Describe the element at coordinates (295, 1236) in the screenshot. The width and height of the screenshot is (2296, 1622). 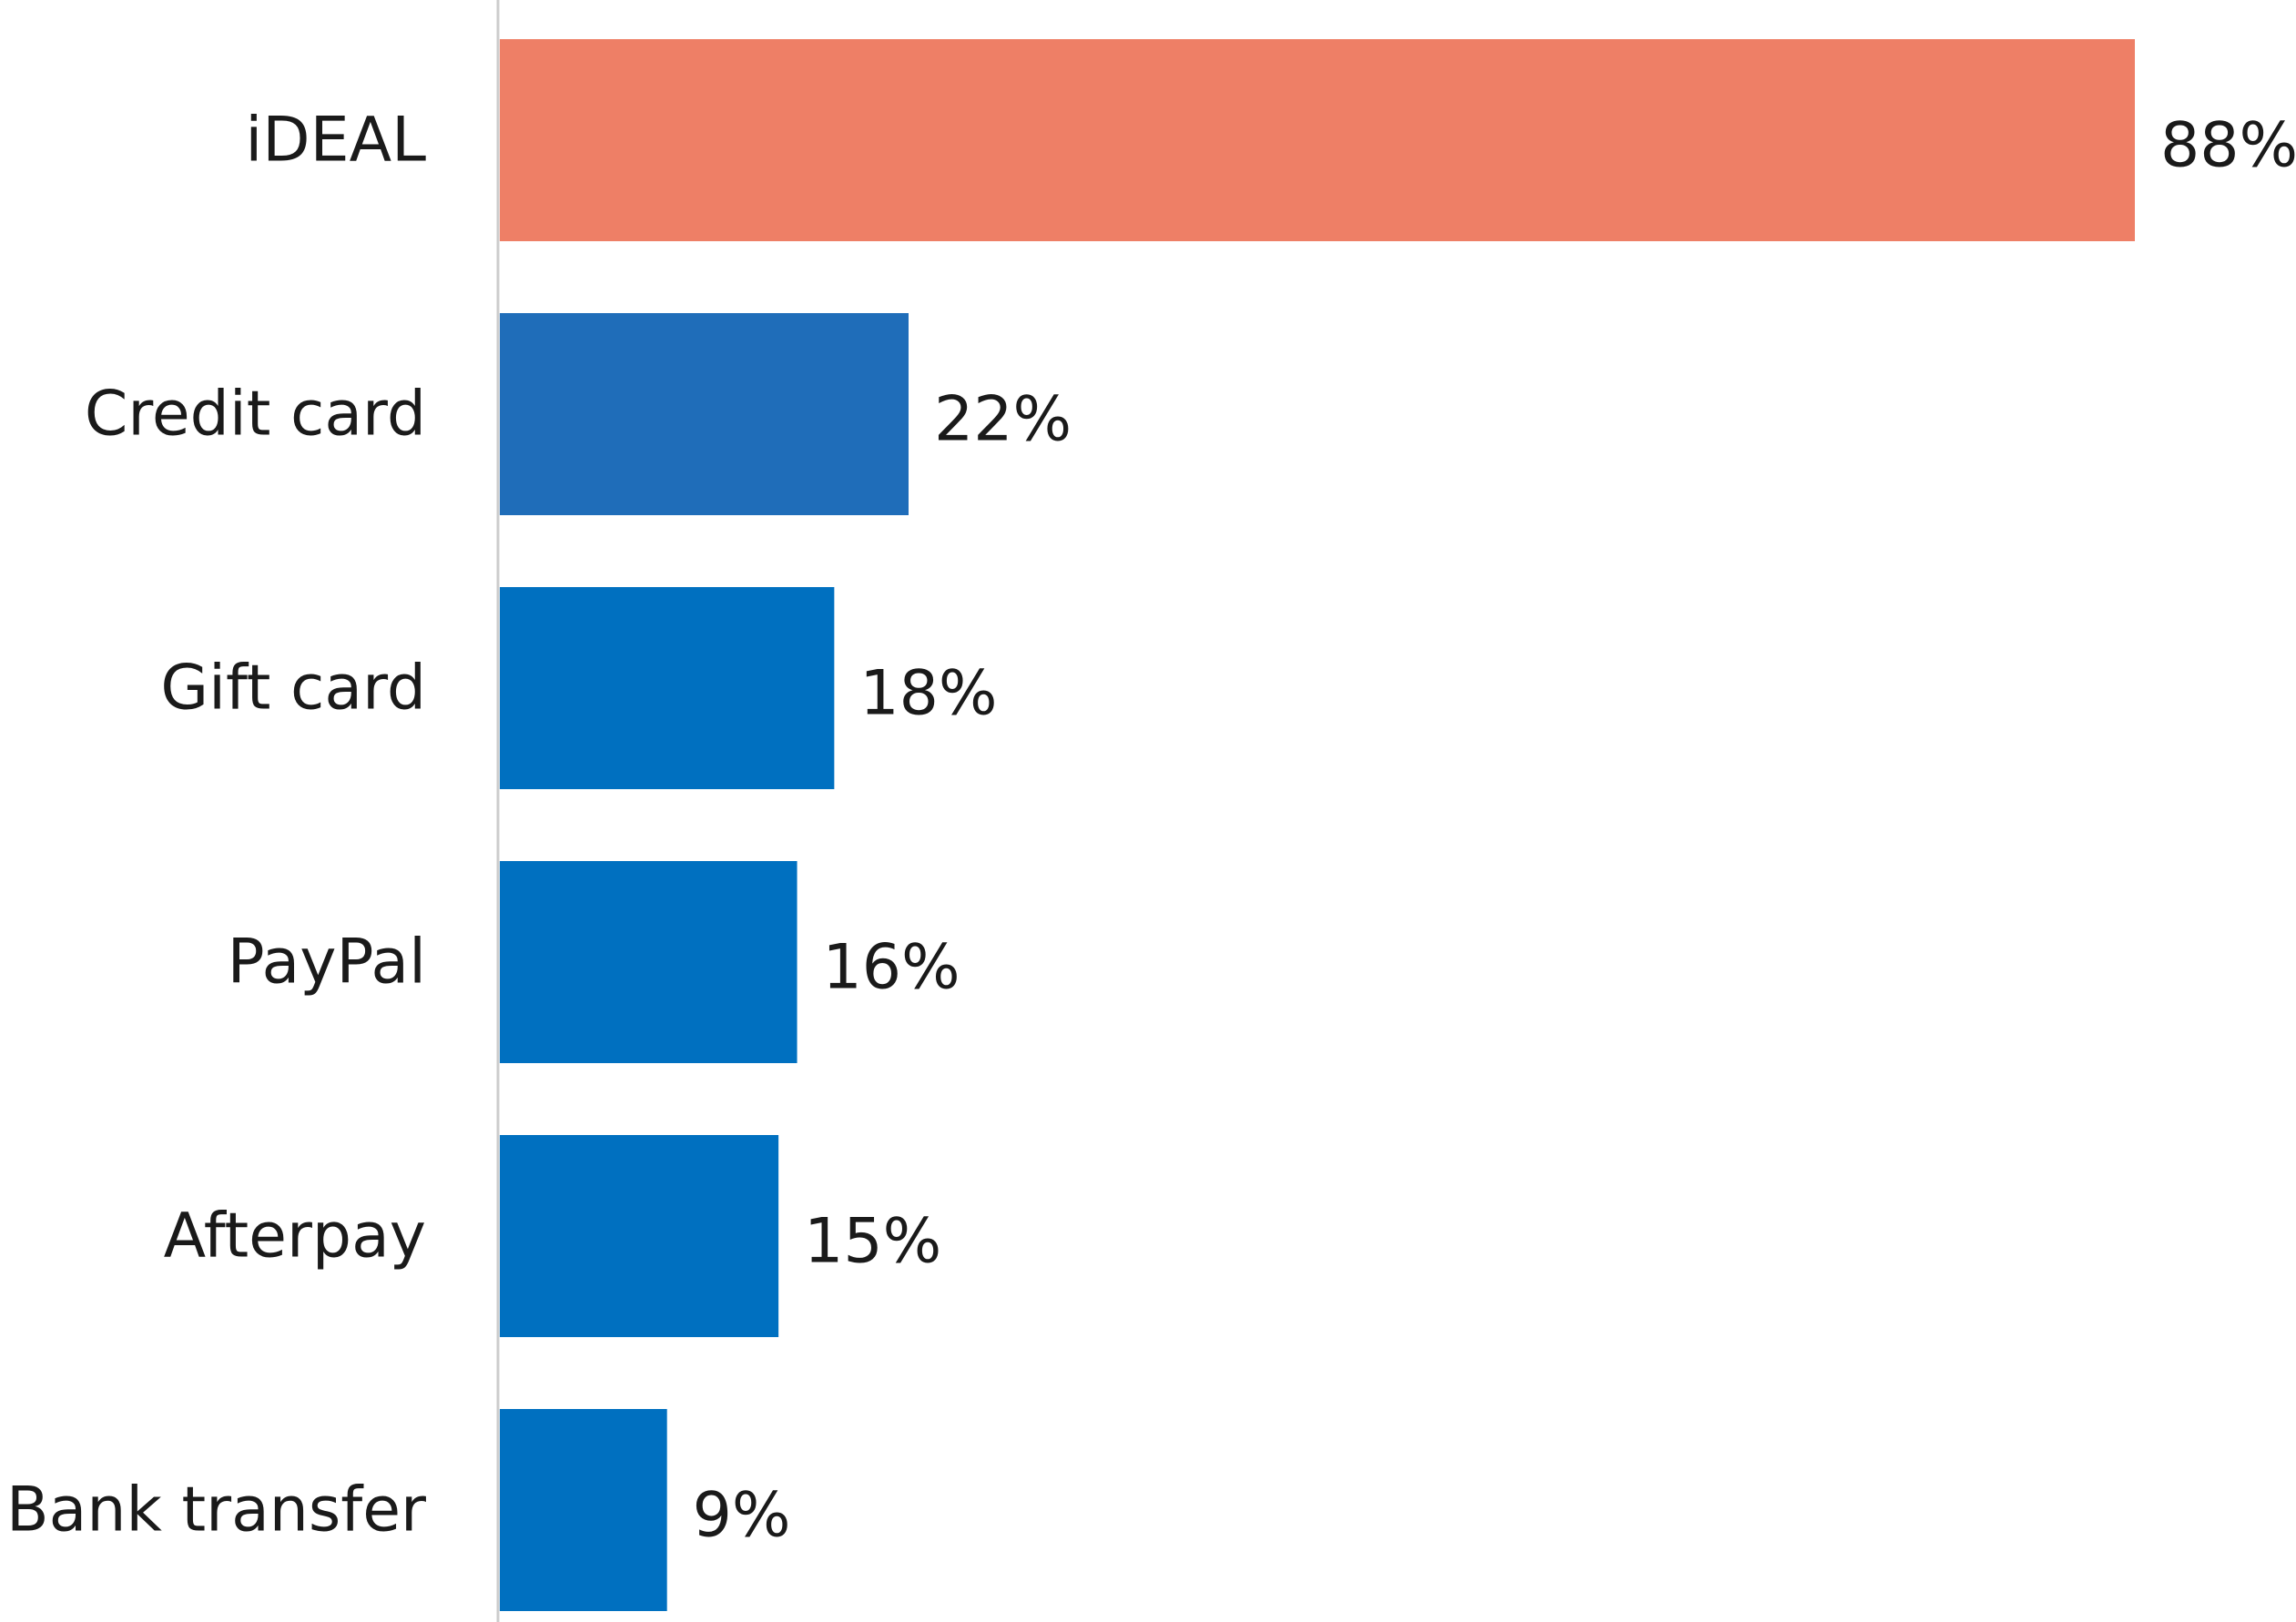
I see `category-label: Afterpay` at that location.